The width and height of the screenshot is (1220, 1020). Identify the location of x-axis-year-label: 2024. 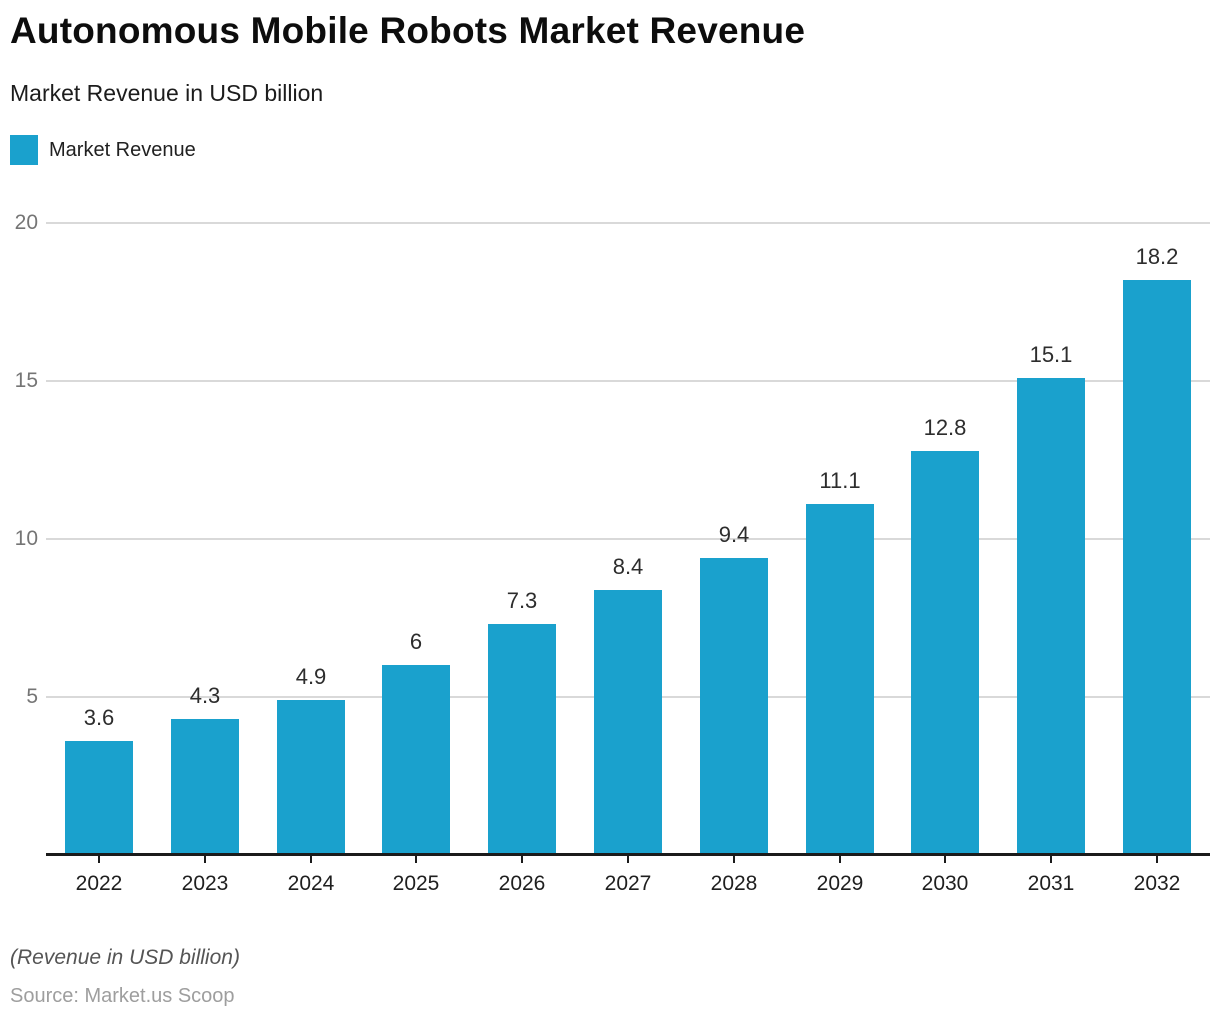
(311, 883).